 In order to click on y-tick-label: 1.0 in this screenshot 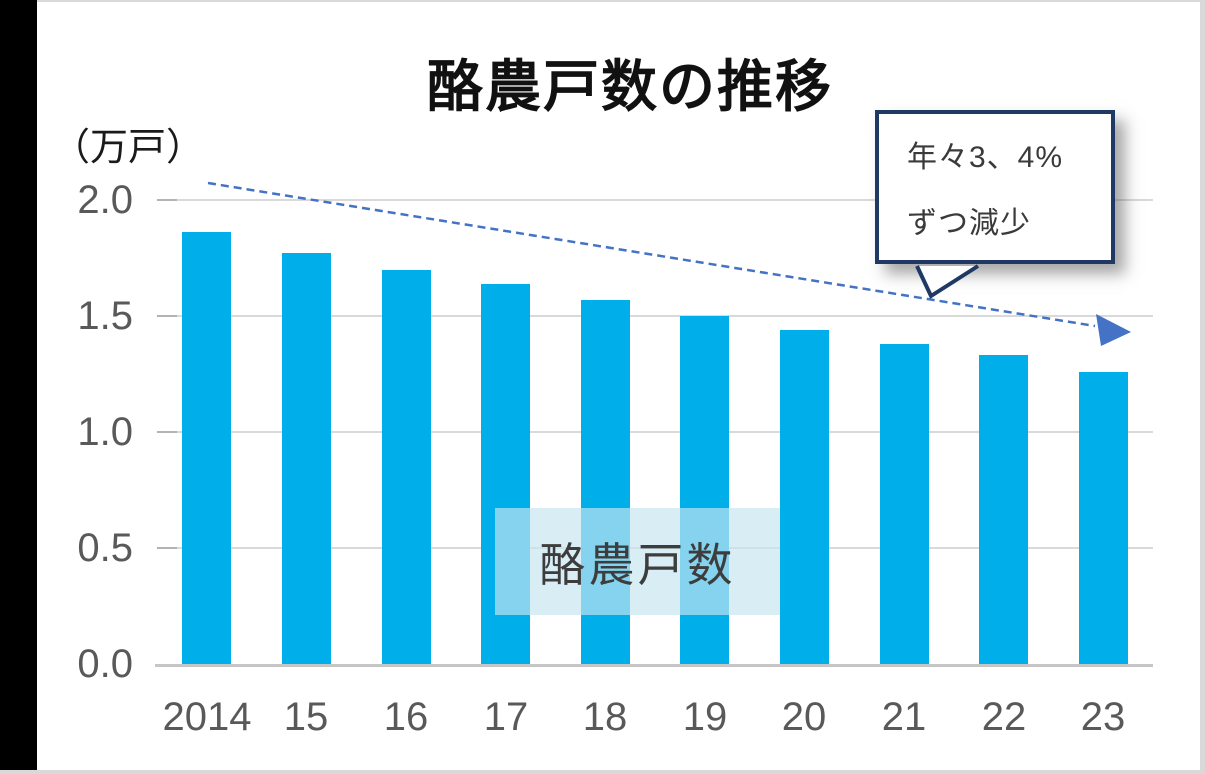, I will do `click(105, 432)`.